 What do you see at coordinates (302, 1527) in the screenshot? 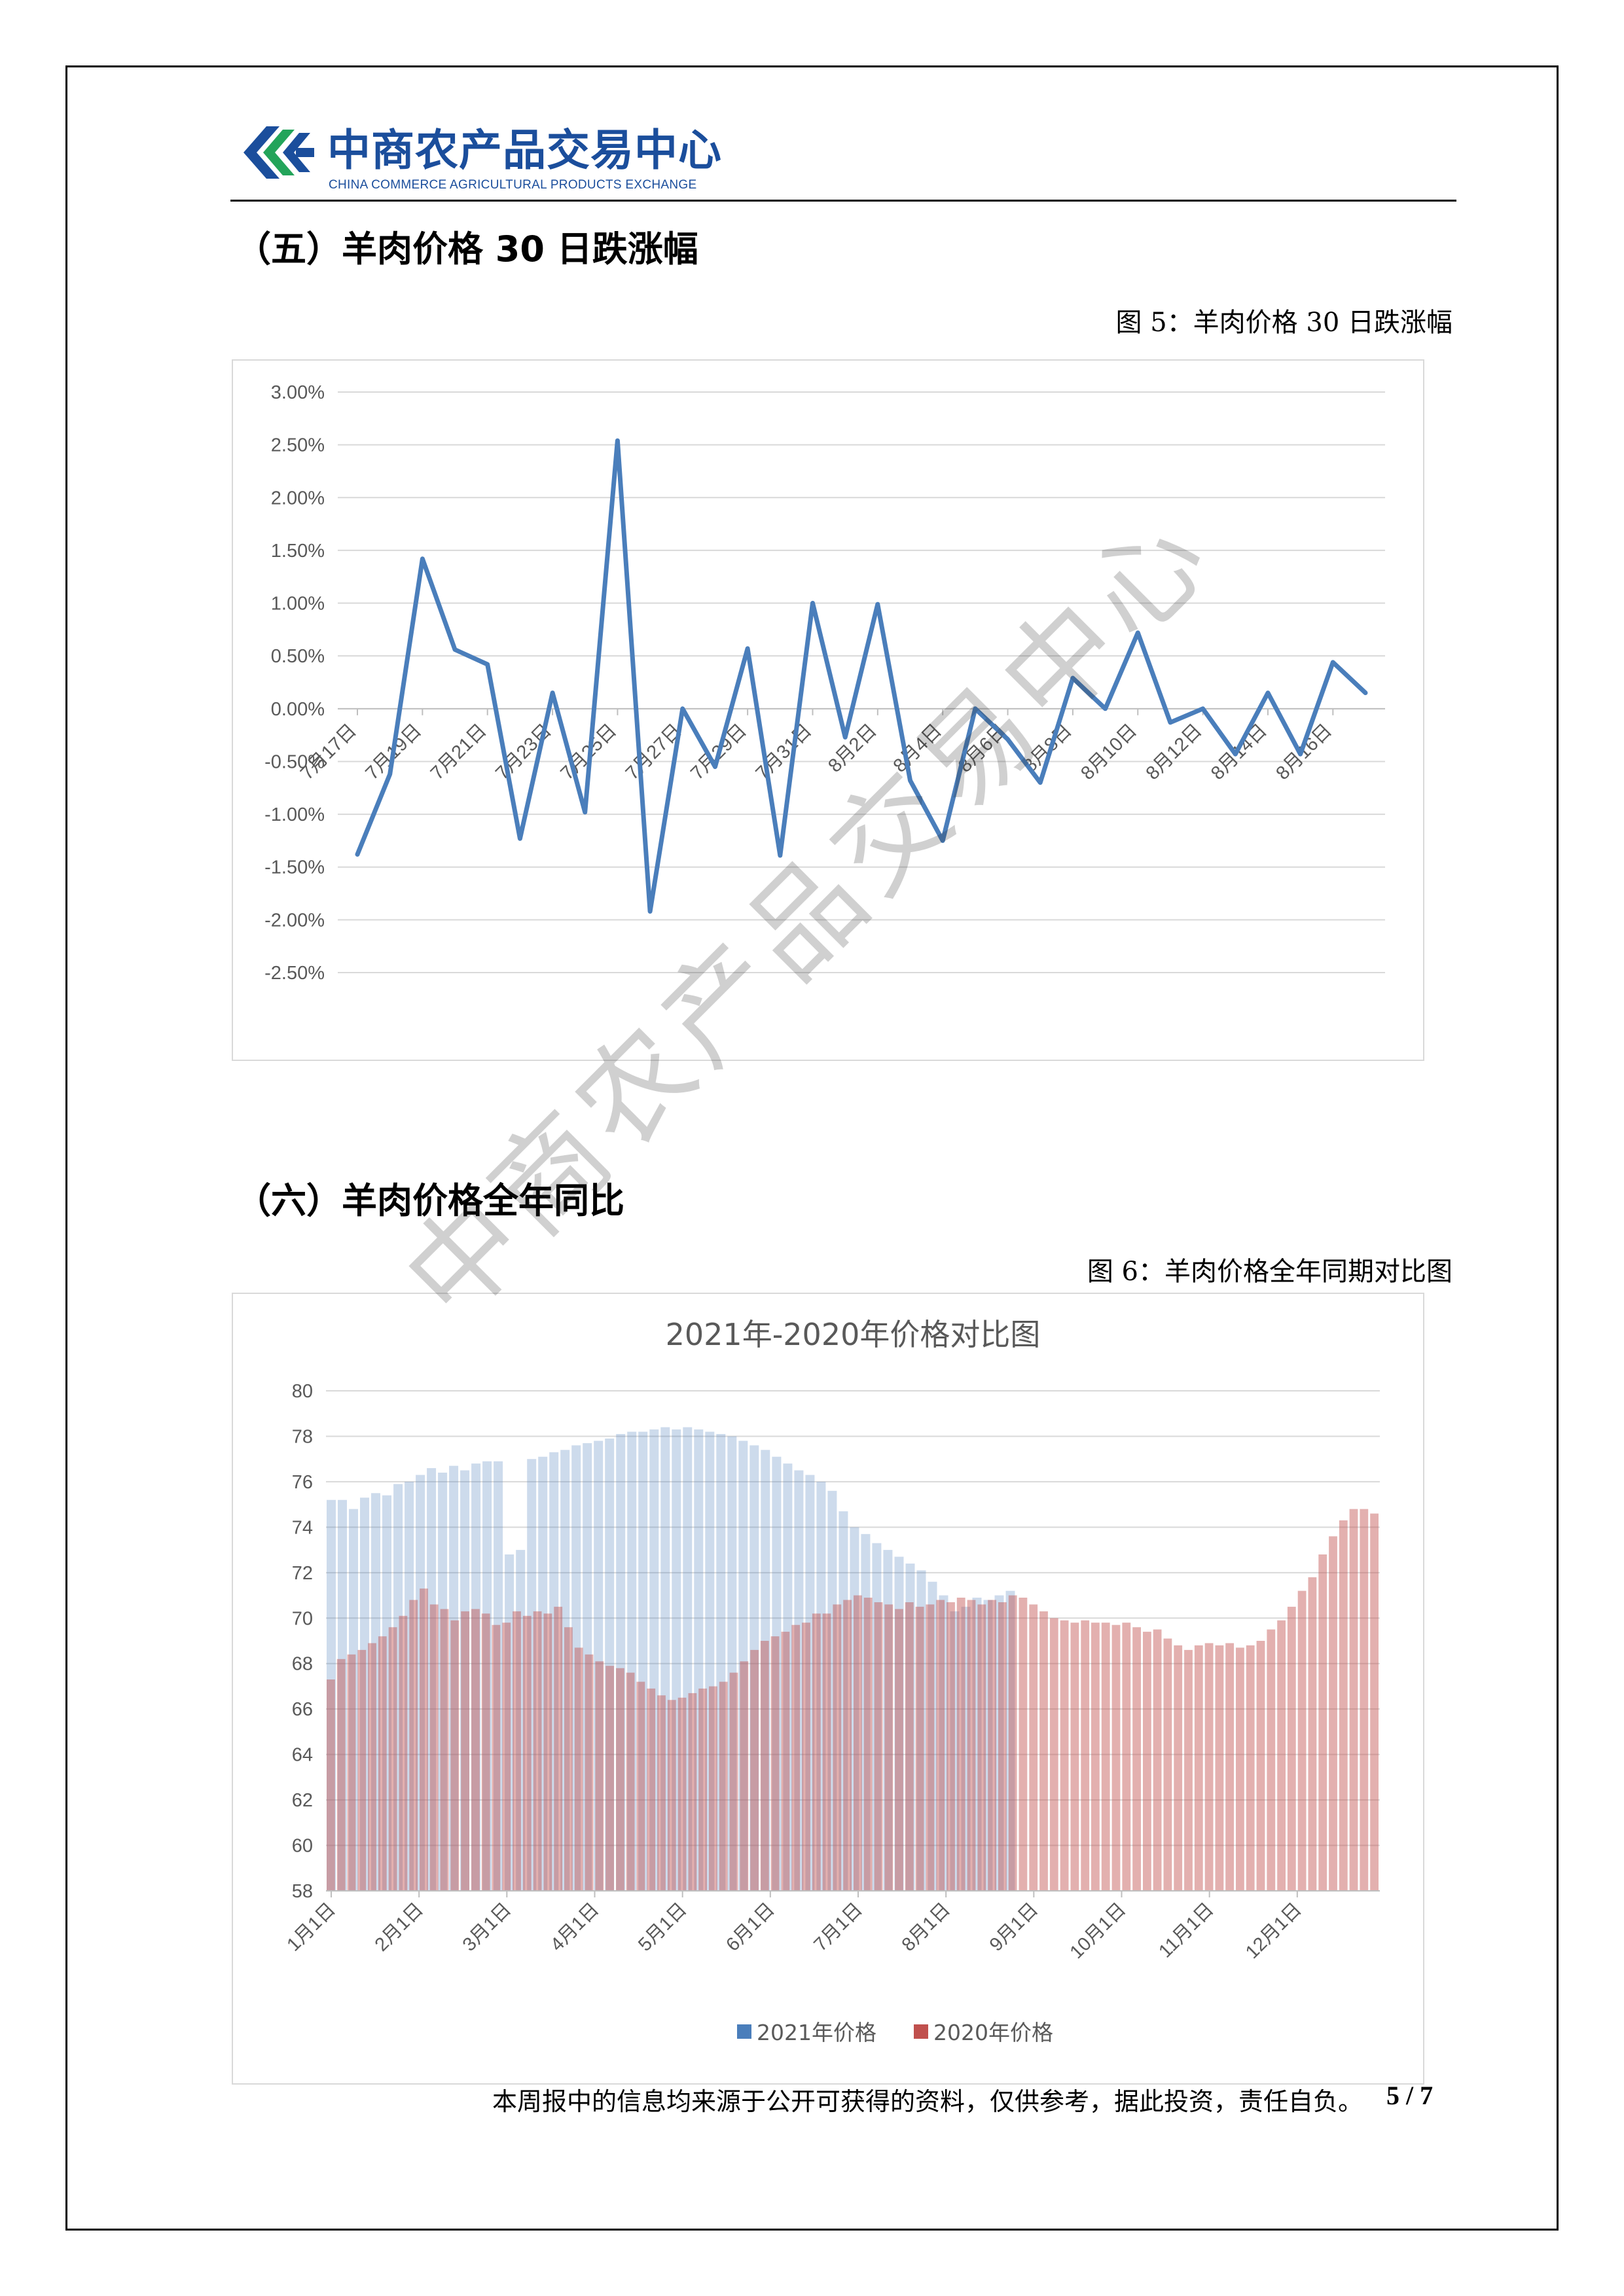
I see `y-tick-label: 74` at bounding box center [302, 1527].